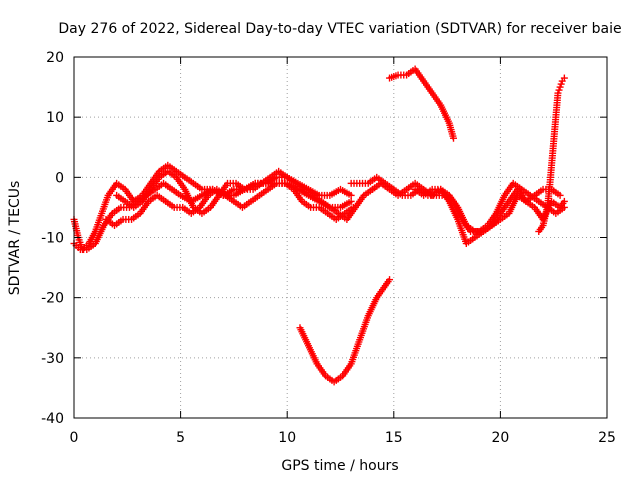  Describe the element at coordinates (52, 299) in the screenshot. I see `y-tick-label: -20` at that location.